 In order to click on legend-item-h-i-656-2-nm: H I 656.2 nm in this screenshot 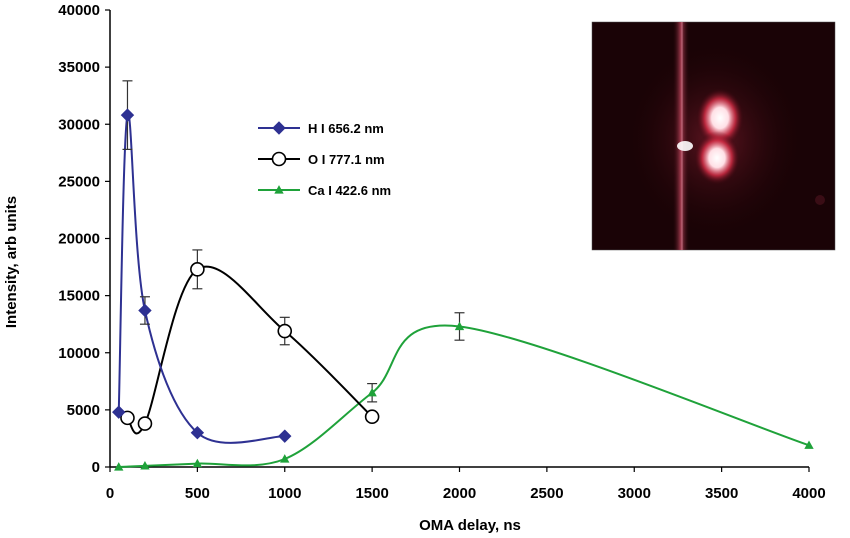, I will do `click(321, 128)`.